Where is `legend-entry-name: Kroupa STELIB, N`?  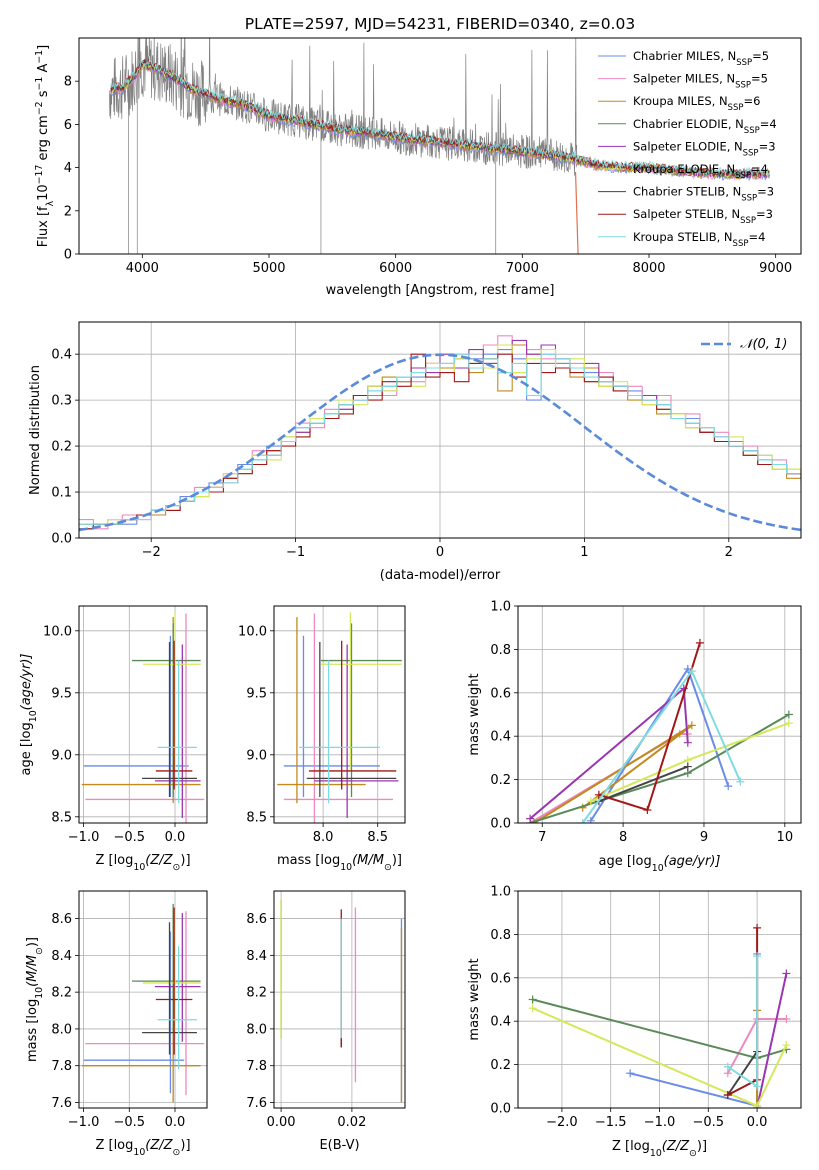
legend-entry-name: Kroupa STELIB, N is located at coordinates (683, 237).